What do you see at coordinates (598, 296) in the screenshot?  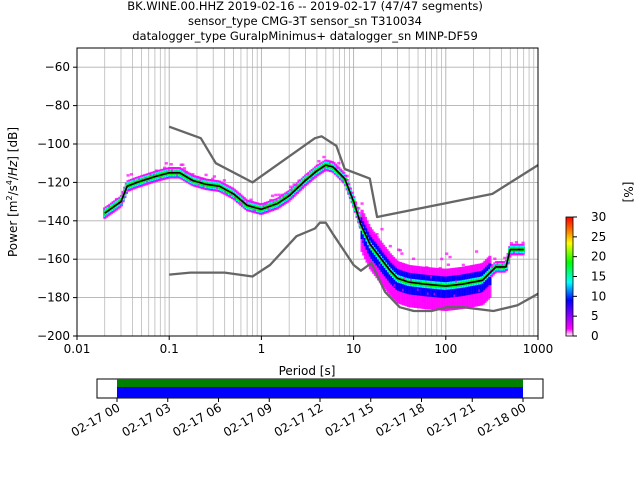 I see `colorbar-tick-label: 10` at bounding box center [598, 296].